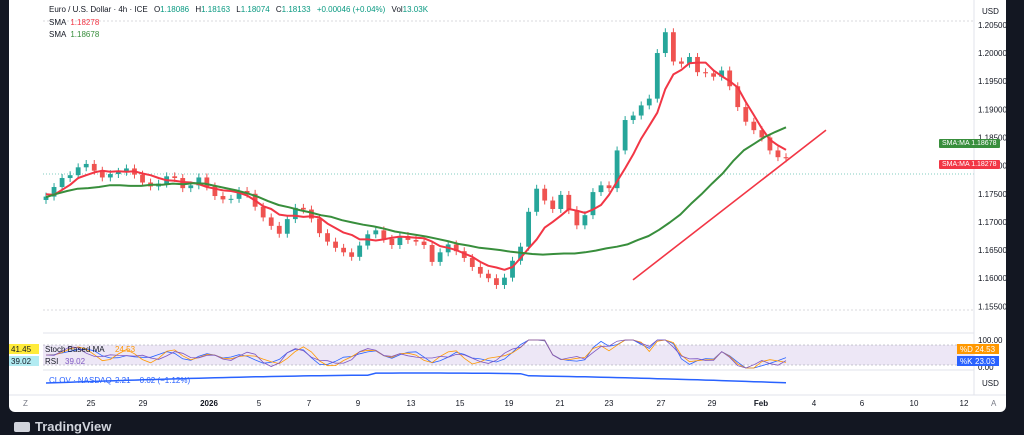 This screenshot has width=1024, height=435. Describe the element at coordinates (125, 349) in the screenshot. I see `stoch-d-value: 24.53` at that location.